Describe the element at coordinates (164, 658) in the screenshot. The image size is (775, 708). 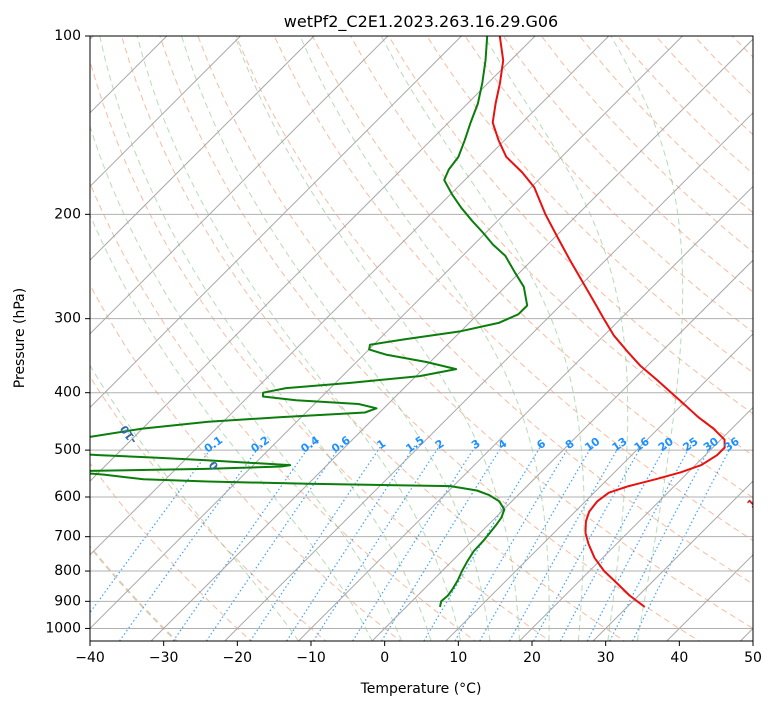
I see `x-tick-label: −30` at that location.